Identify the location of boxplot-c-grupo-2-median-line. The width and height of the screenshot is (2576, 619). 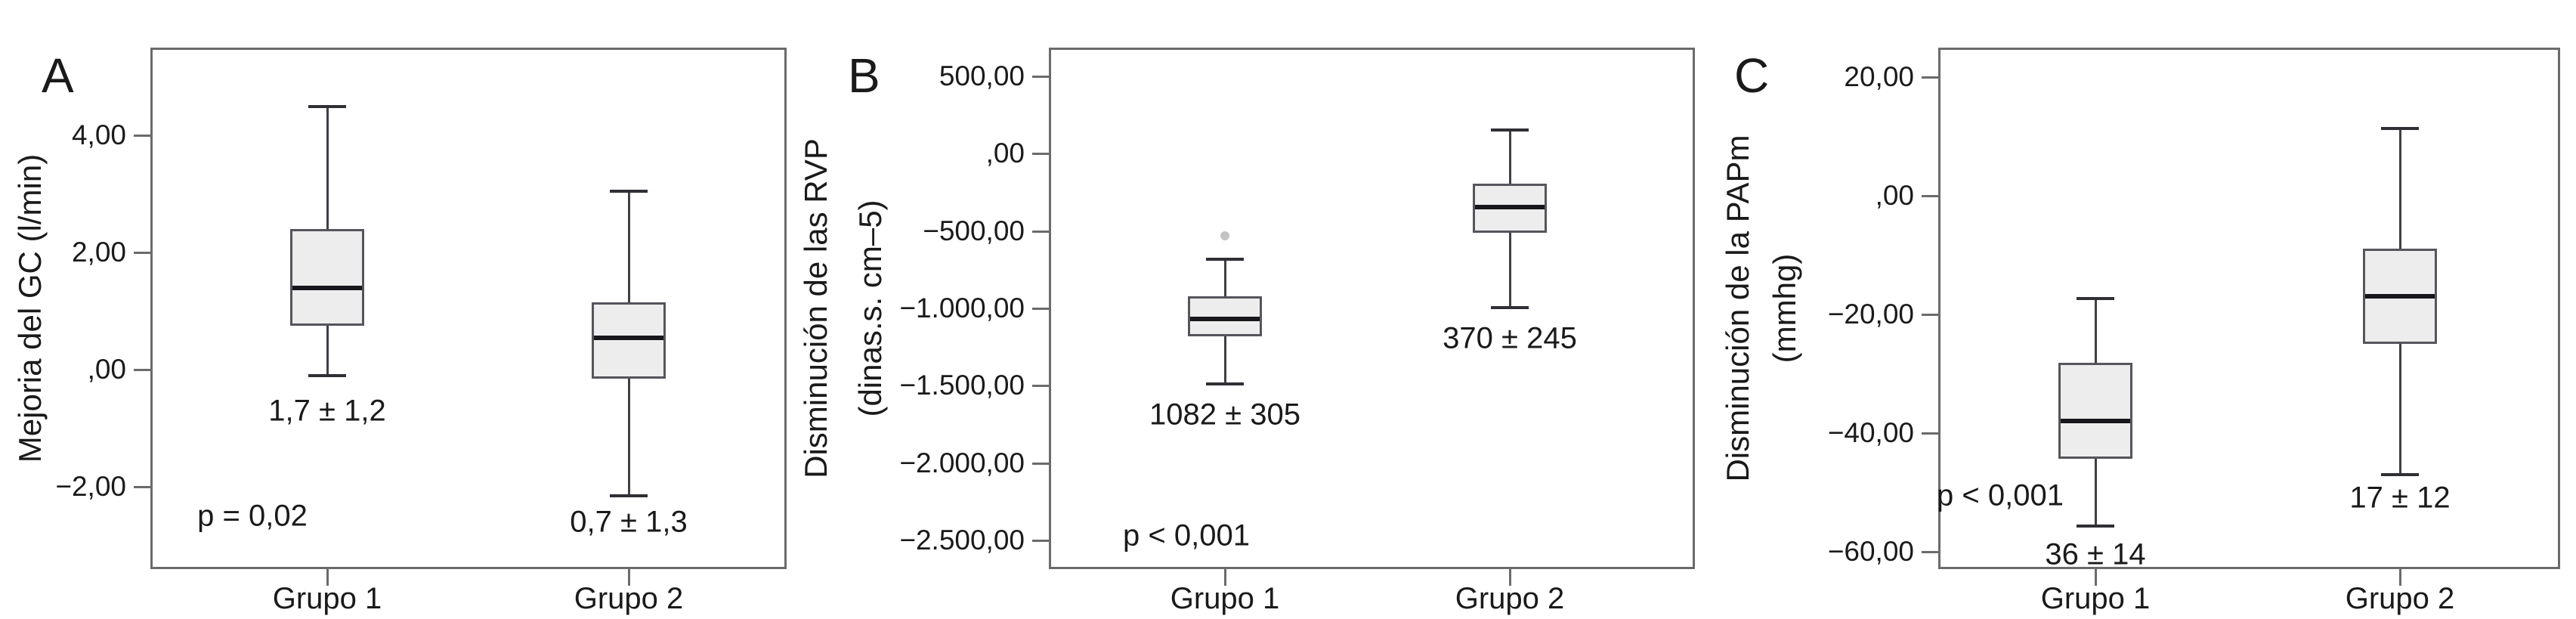
(2400, 296).